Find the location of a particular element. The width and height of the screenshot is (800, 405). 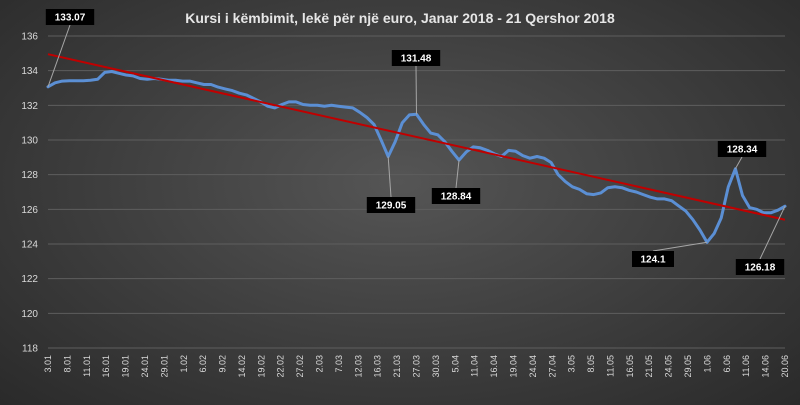

x-tick-label: 11.05 is located at coordinates (610, 366).